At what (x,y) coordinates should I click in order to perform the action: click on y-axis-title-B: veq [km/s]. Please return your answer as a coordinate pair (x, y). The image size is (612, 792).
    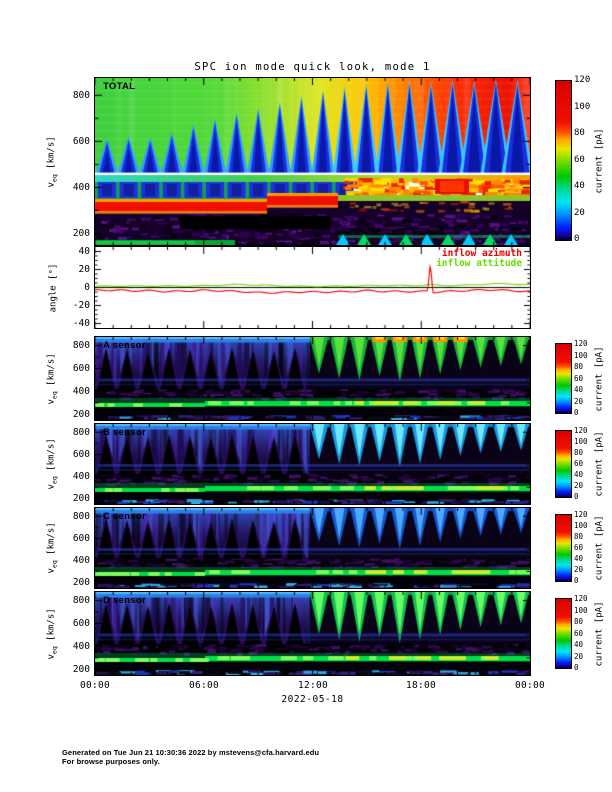
    Looking at the image, I should click on (53, 464).